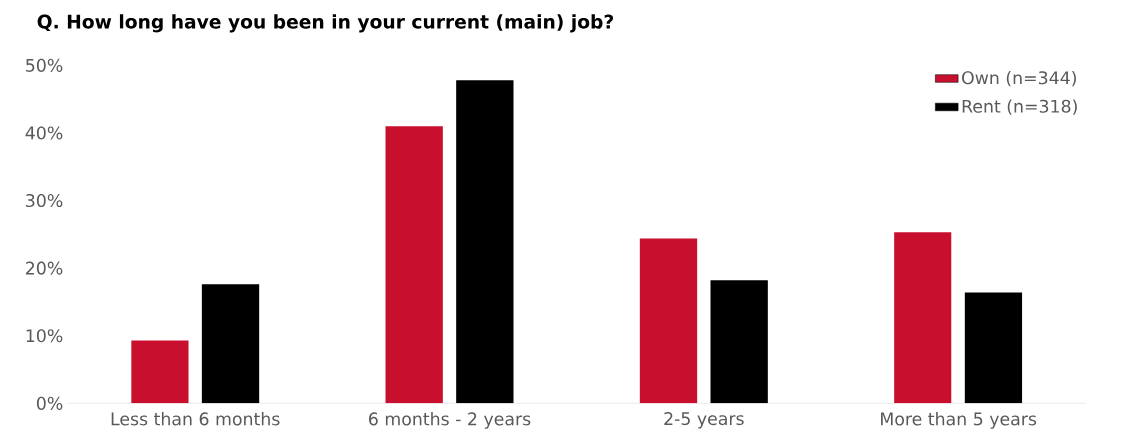 Image resolution: width=1125 pixels, height=446 pixels. Describe the element at coordinates (1019, 78) in the screenshot. I see `legend-label: Own (n=344)` at that location.